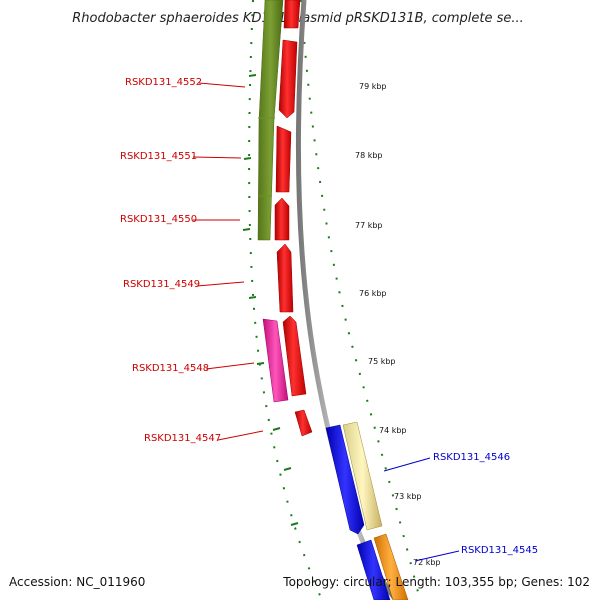 The height and width of the screenshot is (600, 600). I want to click on gene-label-4550: RSKD131_4550, so click(158, 219).